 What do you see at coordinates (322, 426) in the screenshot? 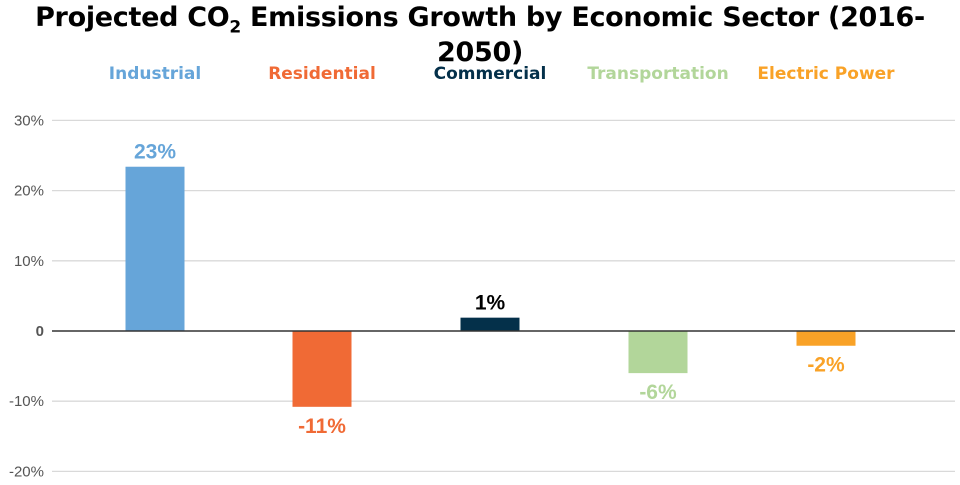
I see `data-label: -11%` at bounding box center [322, 426].